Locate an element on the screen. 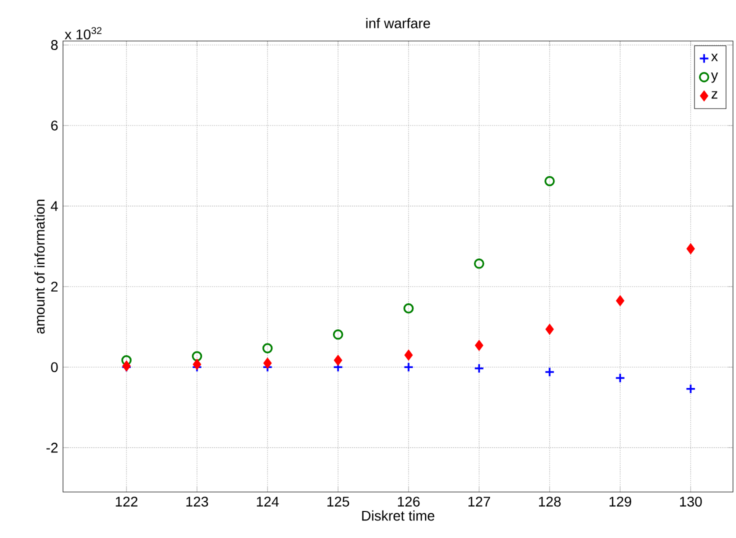  x-tick-label: 128 is located at coordinates (550, 501).